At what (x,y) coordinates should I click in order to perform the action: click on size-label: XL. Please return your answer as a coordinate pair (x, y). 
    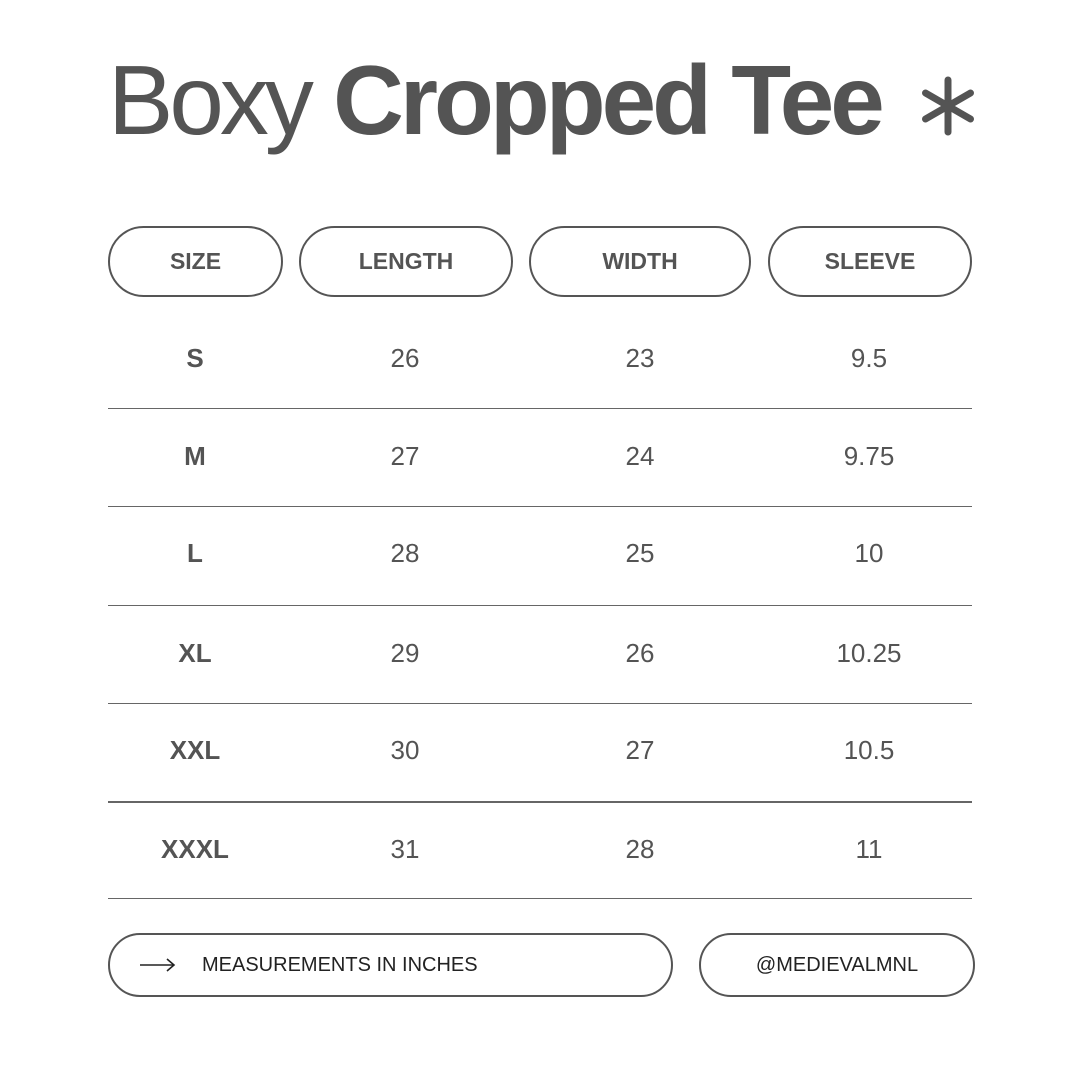
    Looking at the image, I should click on (195, 653).